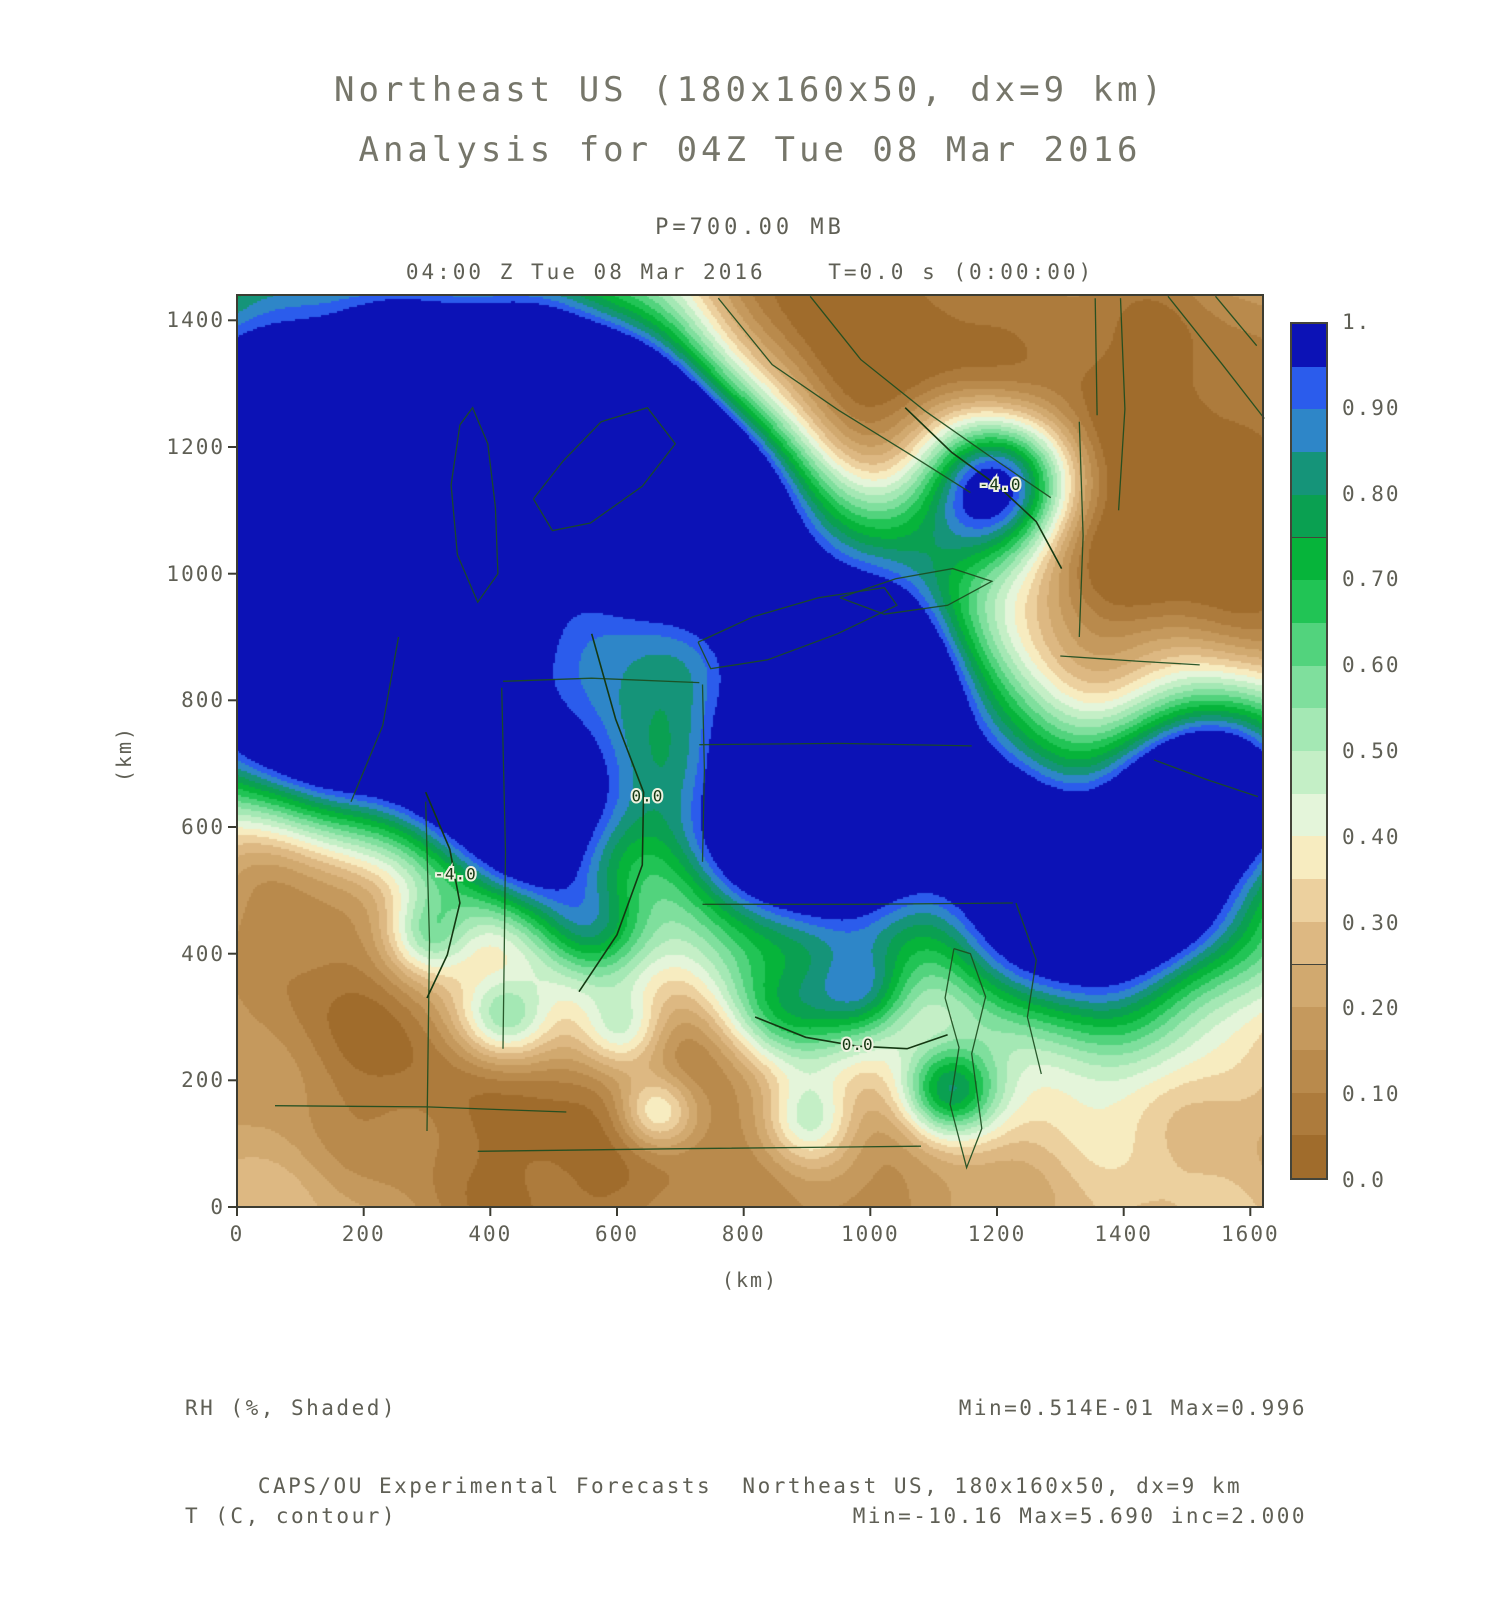 The height and width of the screenshot is (1606, 1500). I want to click on colorbar-label: 0.90, so click(1371, 407).